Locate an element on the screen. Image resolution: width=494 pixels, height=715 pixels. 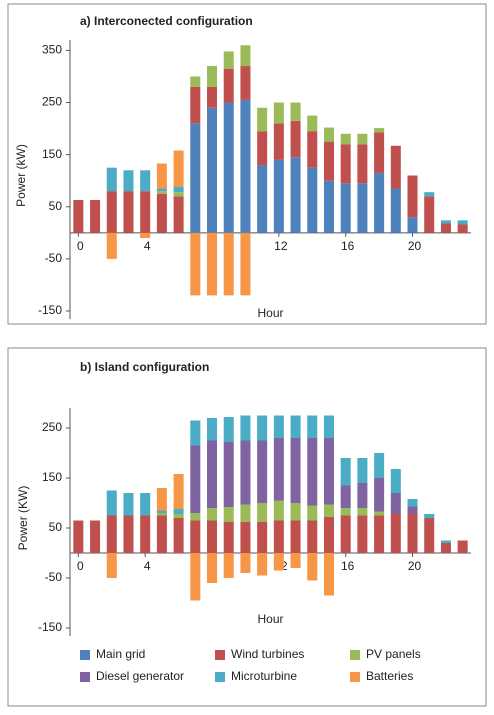
y-tick-label: 350 is located at coordinates (52, 50).